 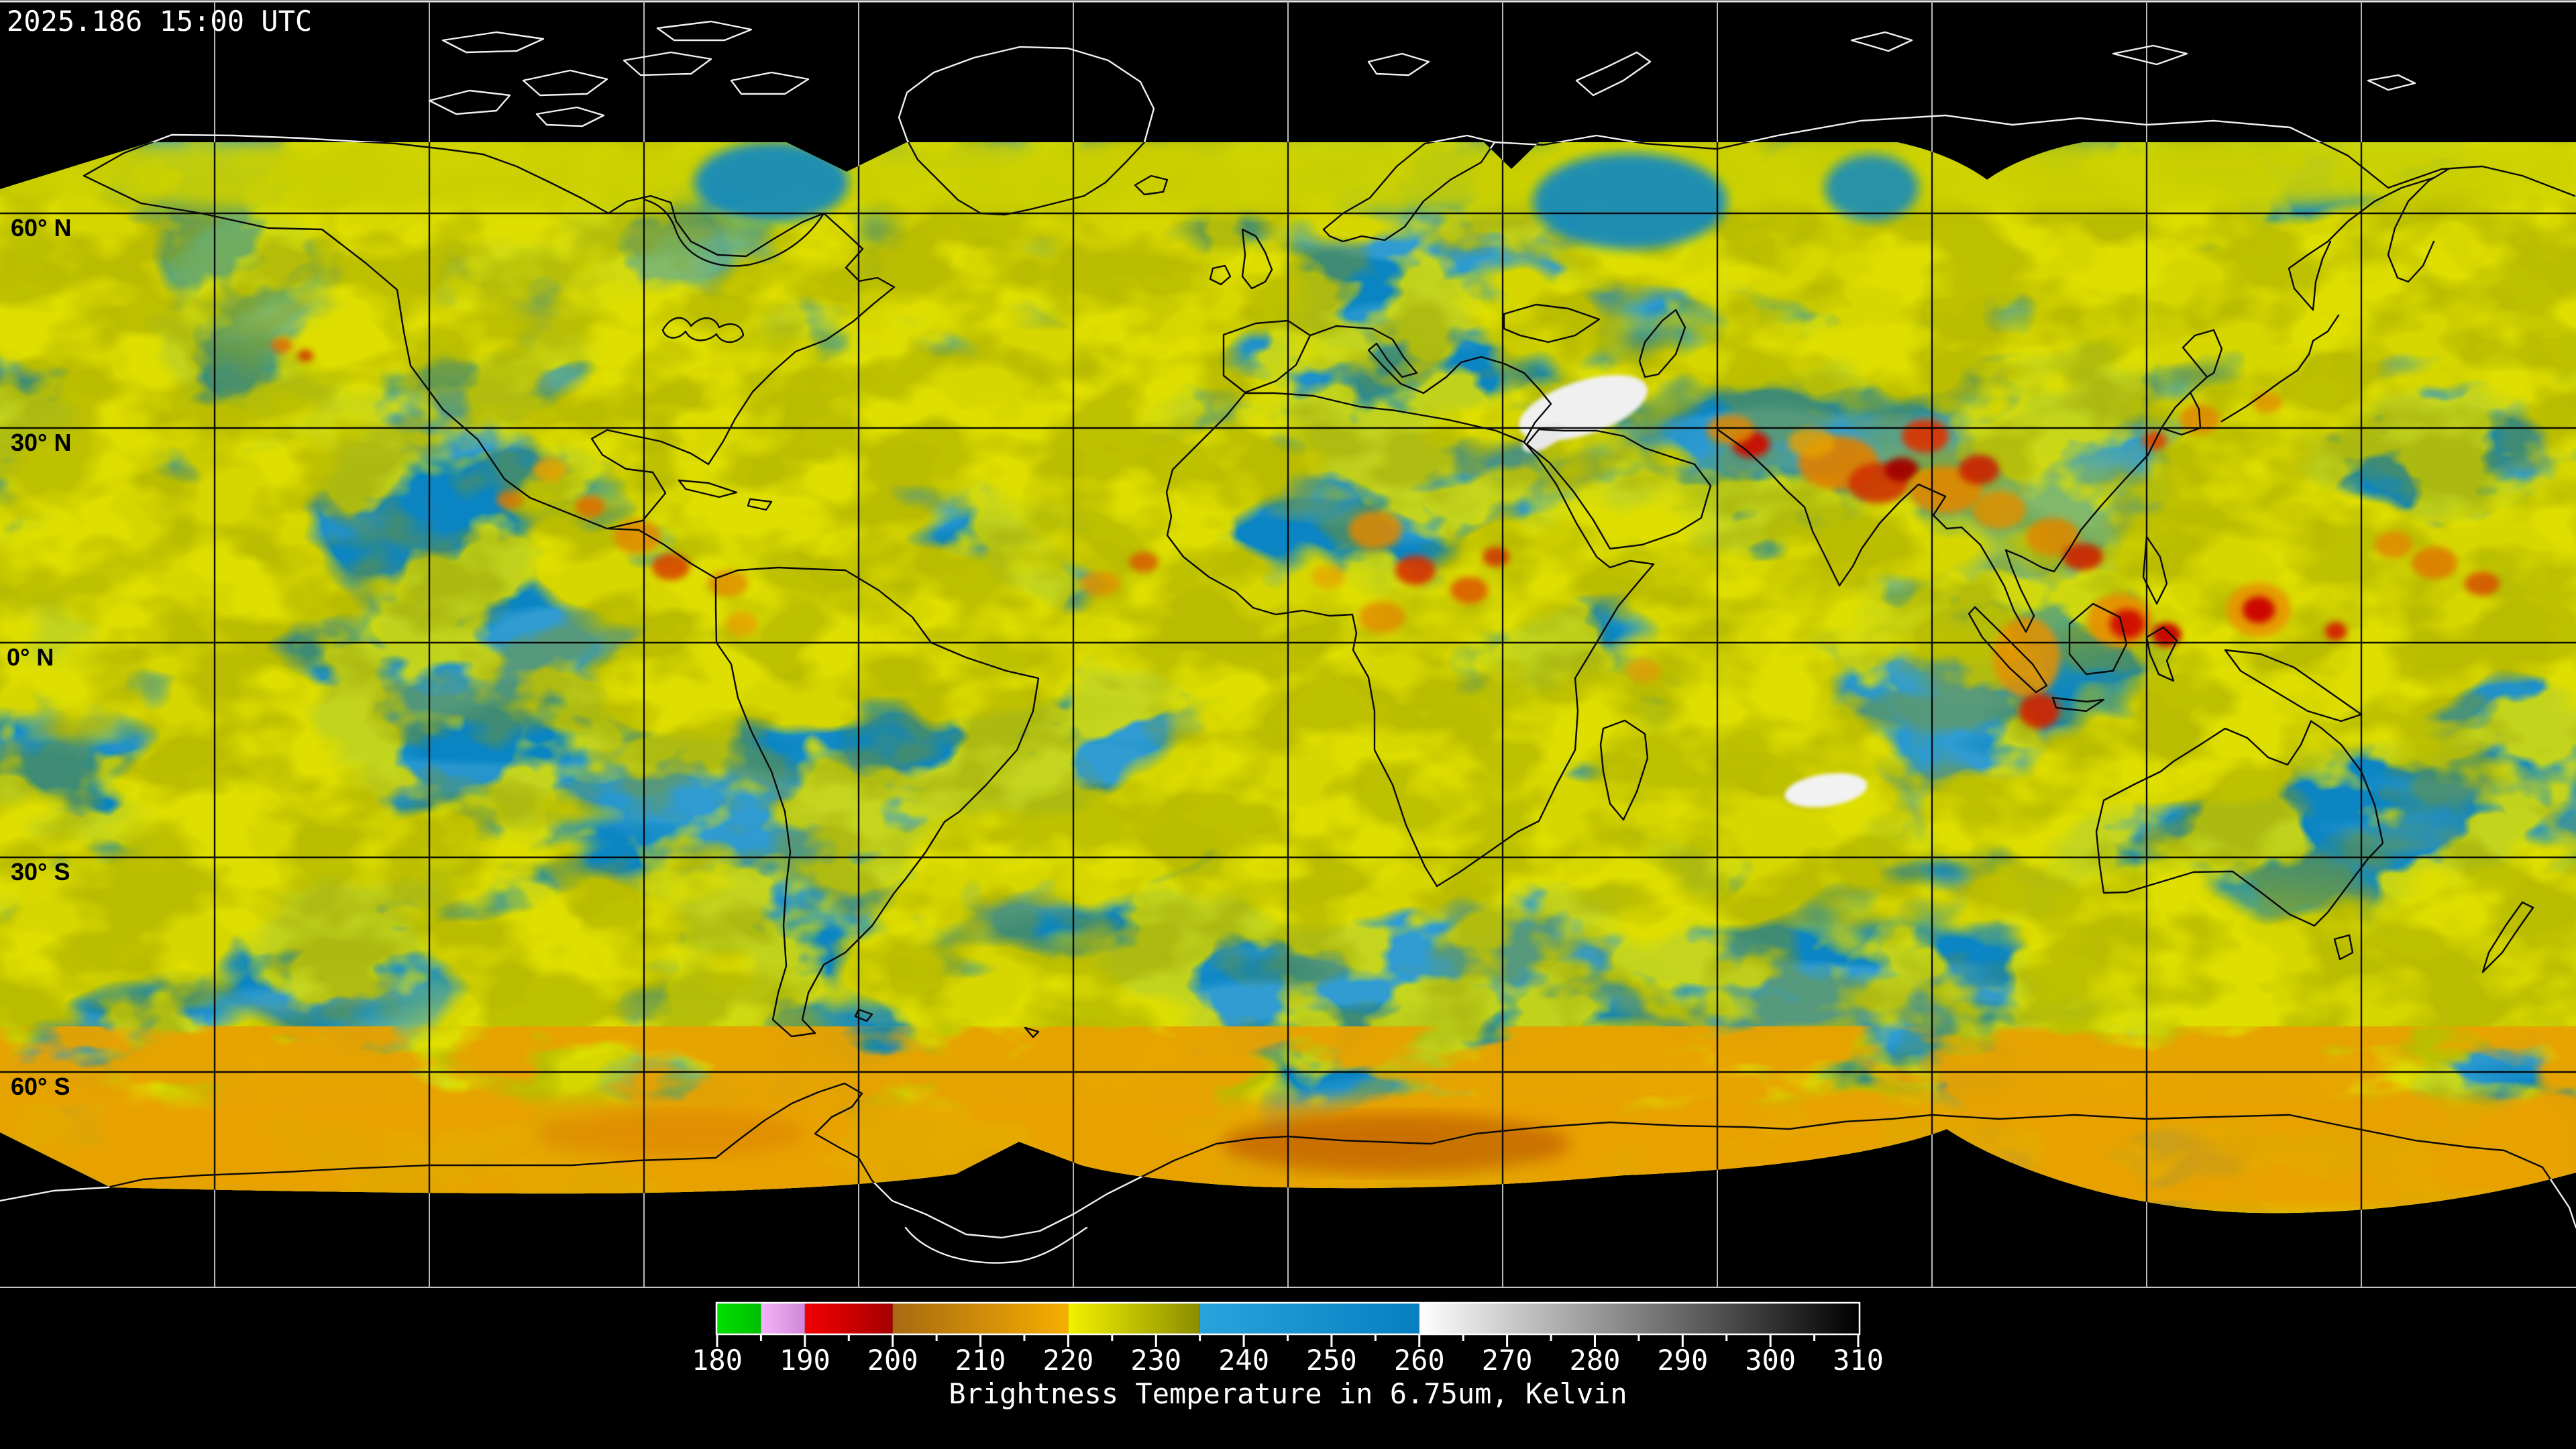 What do you see at coordinates (1288, 1340) in the screenshot?
I see `colorbar-ticks` at bounding box center [1288, 1340].